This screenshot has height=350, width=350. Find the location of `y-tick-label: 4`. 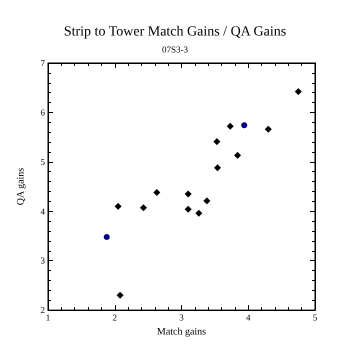

y-tick-label: 4 is located at coordinates (43, 211).